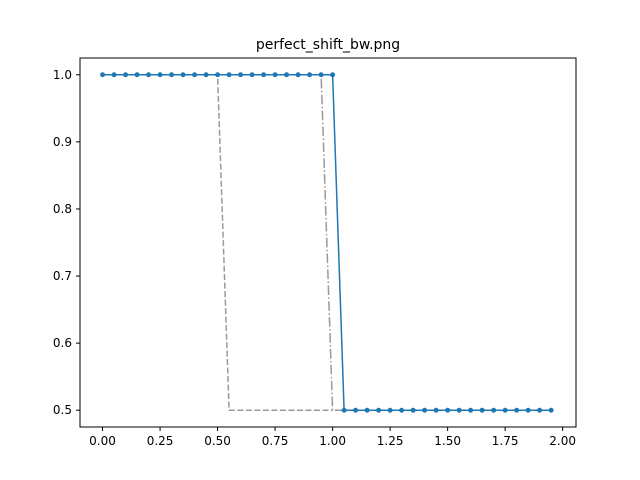 This screenshot has width=640, height=480. What do you see at coordinates (328, 45) in the screenshot?
I see `chart-title: perfect_shift_bw.png` at bounding box center [328, 45].